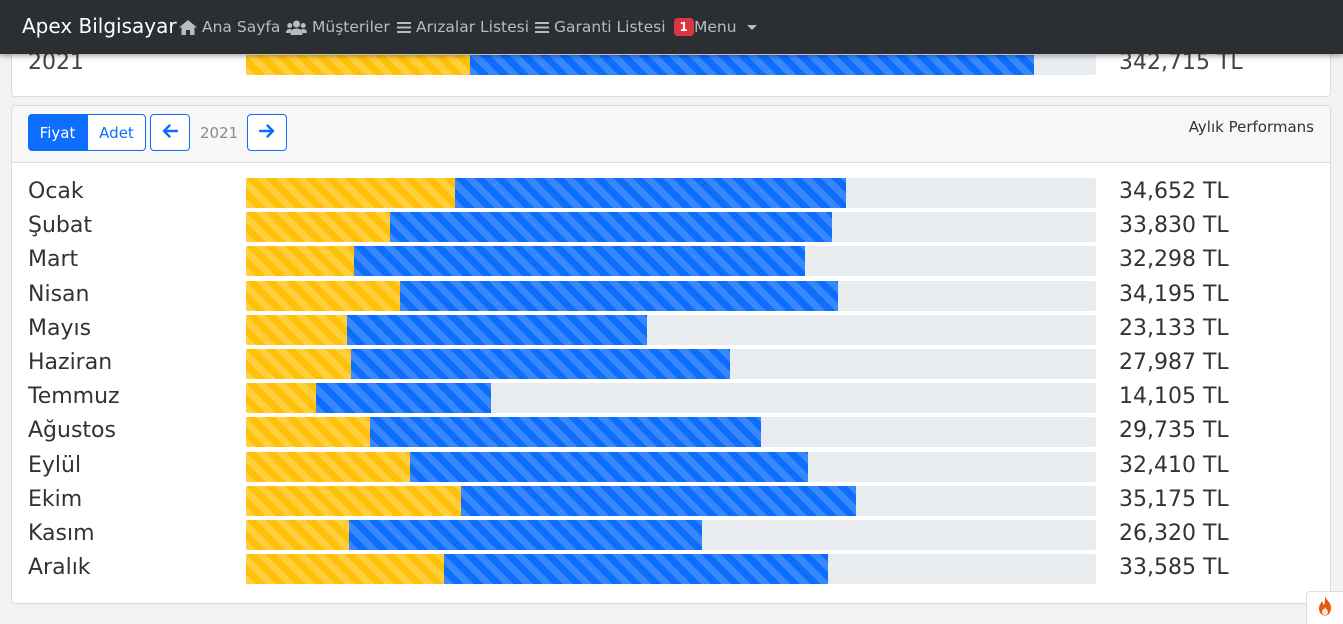  I want to click on month-row: Nisan 34,195 TL, so click(671, 295).